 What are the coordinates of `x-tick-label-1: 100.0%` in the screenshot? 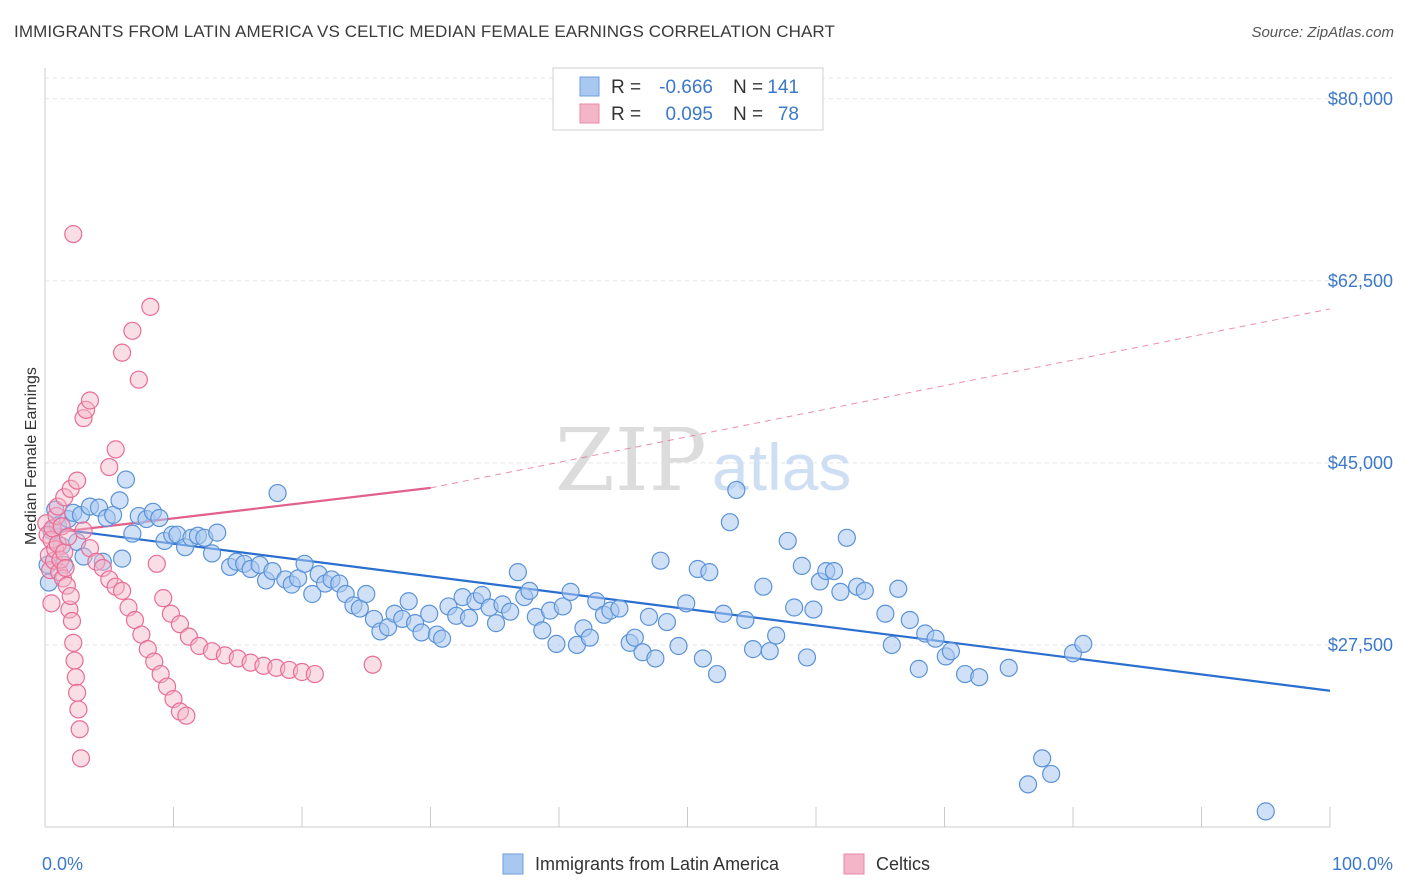 It's located at (1362, 864).